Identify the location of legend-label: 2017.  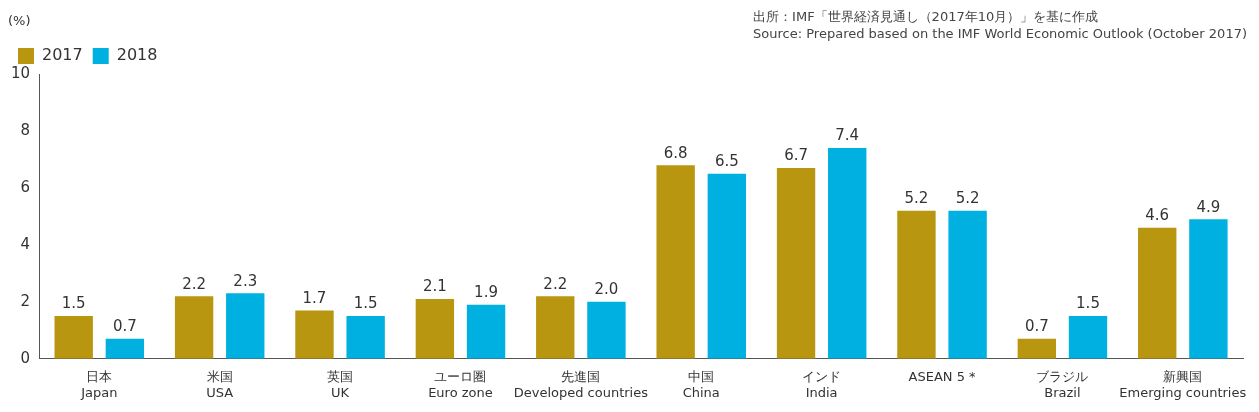
(62, 55).